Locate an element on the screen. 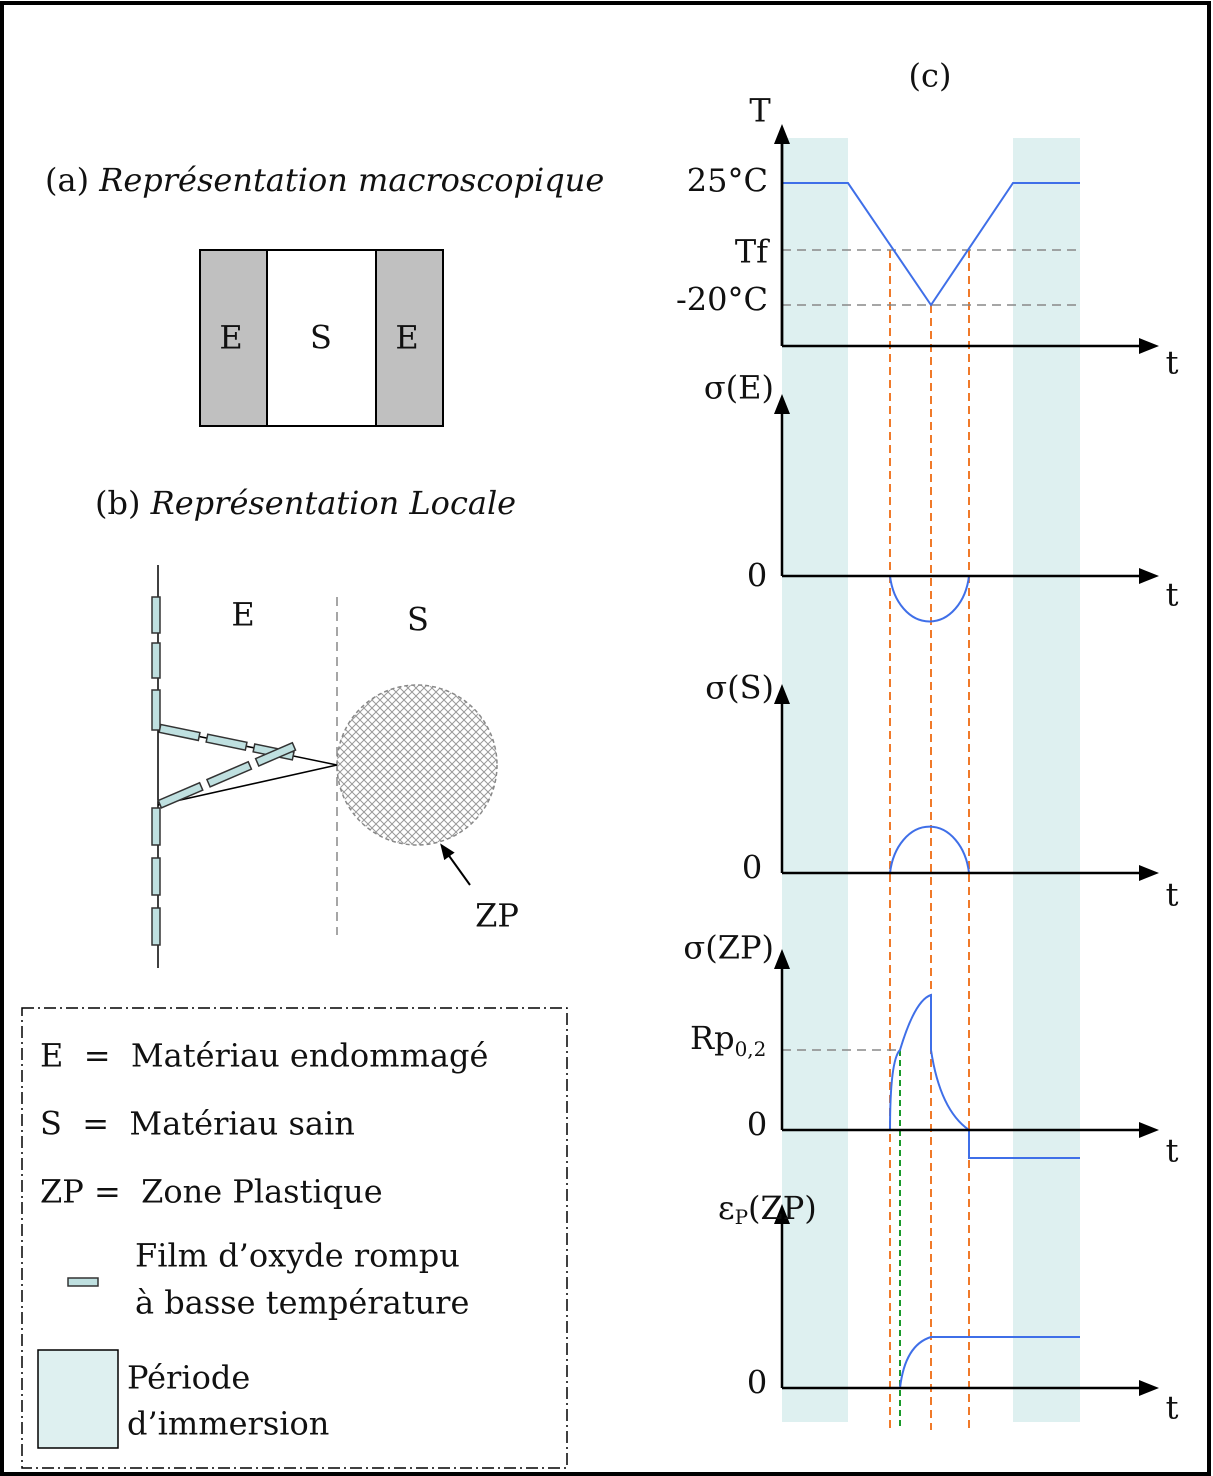  immersion-icon is located at coordinates (78, 1399).